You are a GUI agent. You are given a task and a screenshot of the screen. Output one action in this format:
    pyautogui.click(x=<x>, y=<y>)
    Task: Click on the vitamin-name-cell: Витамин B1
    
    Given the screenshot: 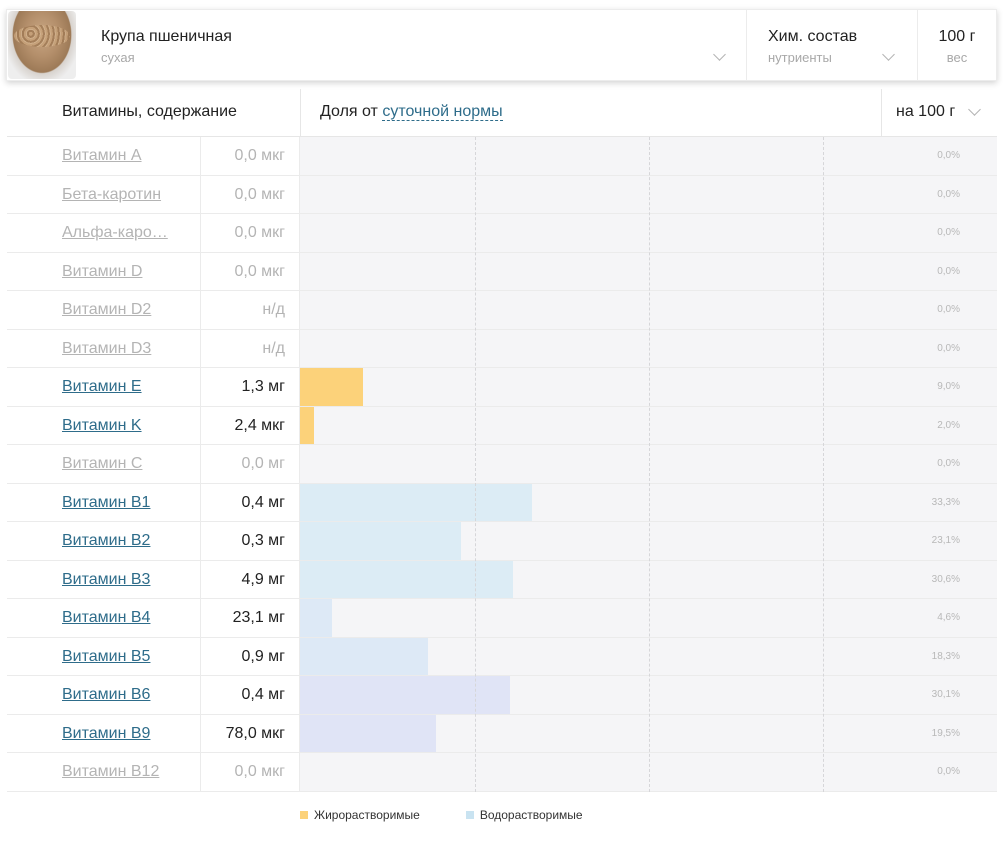 What is the action you would take?
    pyautogui.click(x=103, y=503)
    